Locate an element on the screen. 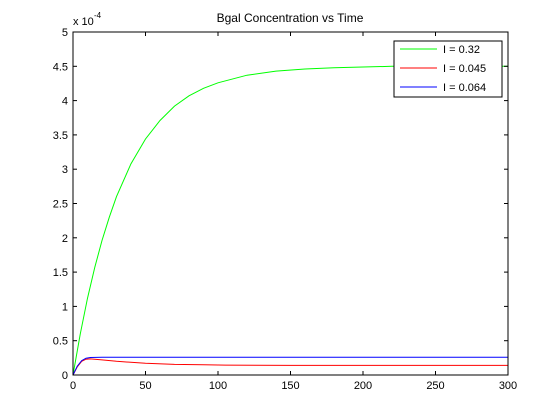 Image resolution: width=560 pixels, height=420 pixels. y-tick-label: 4.5 is located at coordinates (60, 67).